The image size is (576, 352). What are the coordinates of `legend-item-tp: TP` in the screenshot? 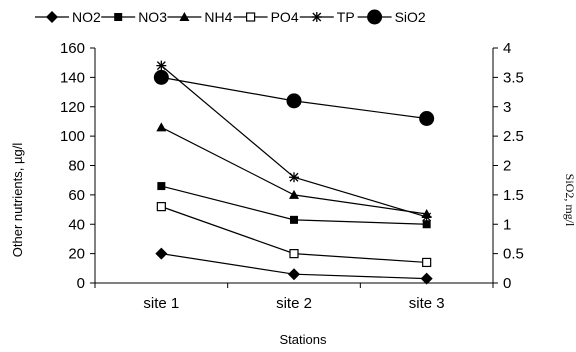 It's located at (327, 17).